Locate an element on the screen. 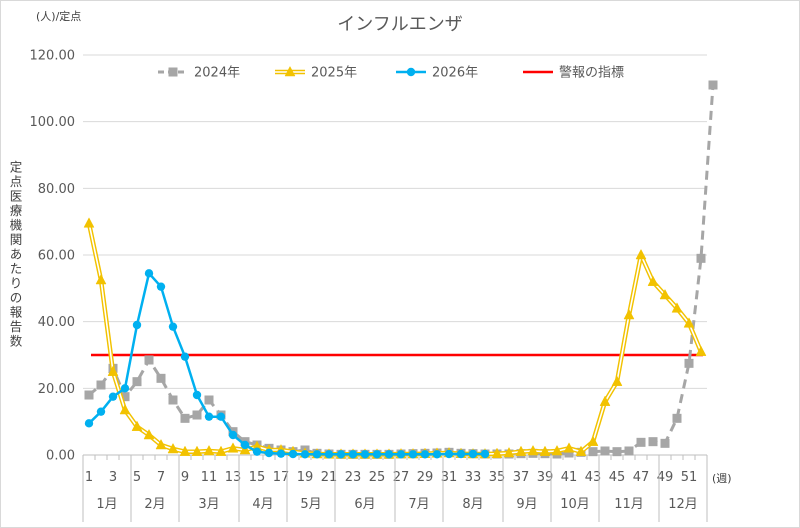 This screenshot has width=800, height=528. x-tick-label: 17 is located at coordinates (281, 477).